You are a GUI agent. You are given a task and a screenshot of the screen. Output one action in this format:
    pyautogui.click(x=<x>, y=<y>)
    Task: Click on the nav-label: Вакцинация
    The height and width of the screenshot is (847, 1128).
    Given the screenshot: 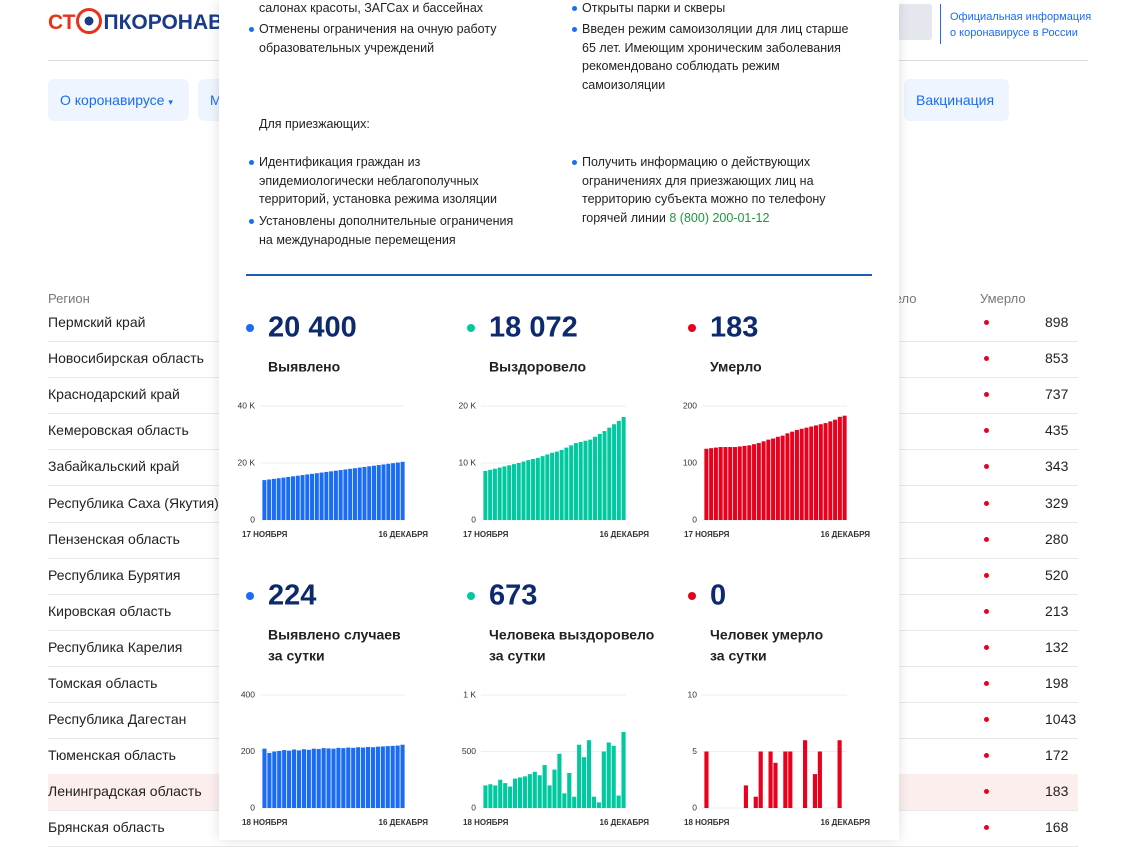 What is the action you would take?
    pyautogui.click(x=955, y=100)
    